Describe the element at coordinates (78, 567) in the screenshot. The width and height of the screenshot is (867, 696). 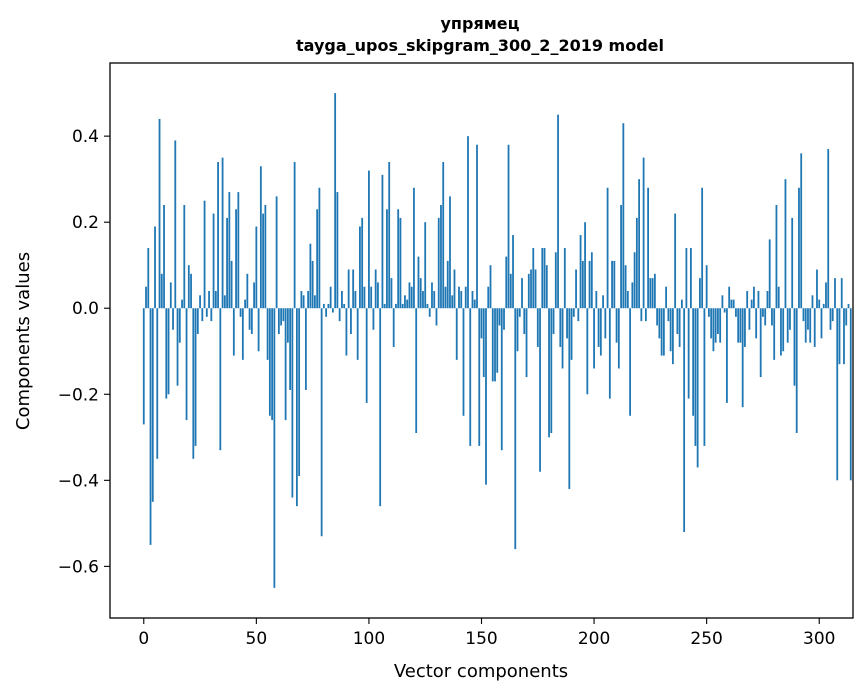
I see `y-tick-label: −0.6` at that location.